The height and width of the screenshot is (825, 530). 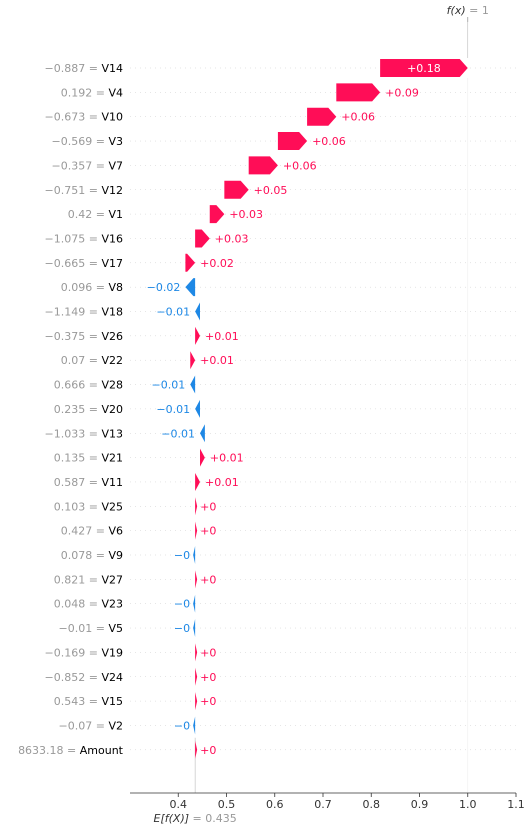 I want to click on shap-label-V21: +0.01, so click(x=227, y=458).